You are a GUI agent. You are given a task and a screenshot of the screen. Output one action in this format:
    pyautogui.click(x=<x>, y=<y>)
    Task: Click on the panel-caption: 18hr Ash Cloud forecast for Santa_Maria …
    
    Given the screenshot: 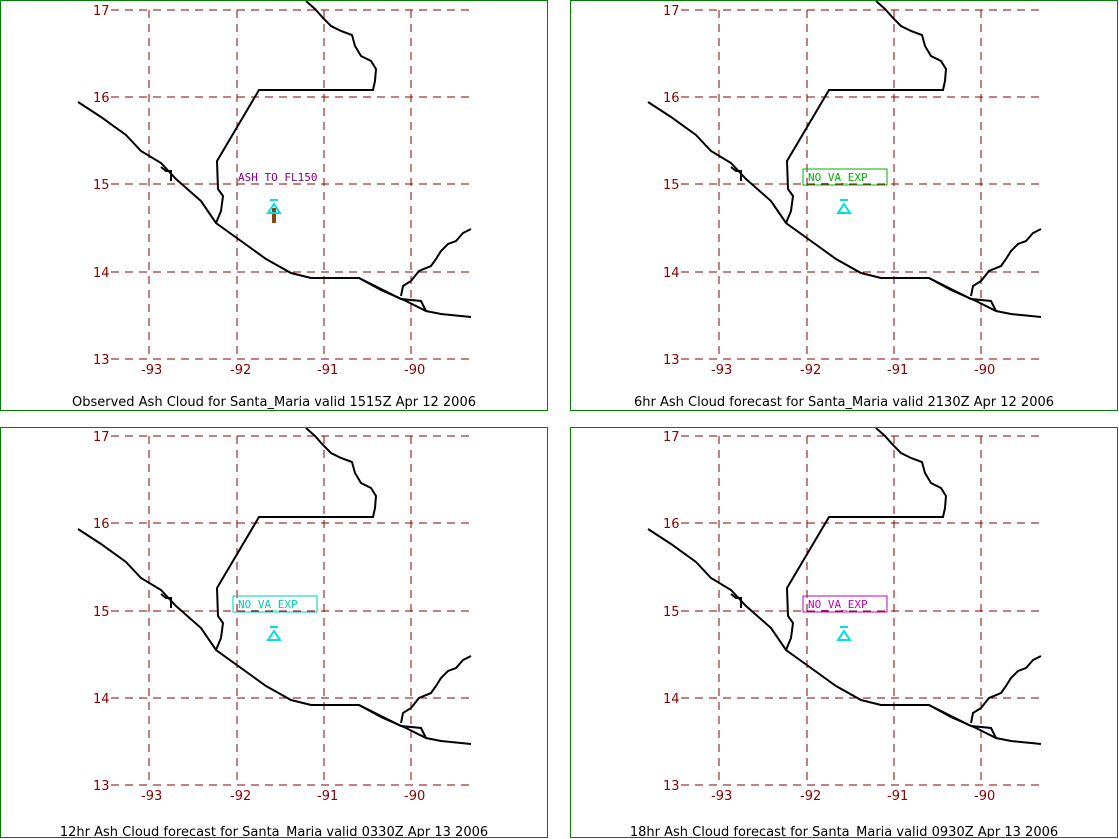 What is the action you would take?
    pyautogui.click(x=844, y=831)
    